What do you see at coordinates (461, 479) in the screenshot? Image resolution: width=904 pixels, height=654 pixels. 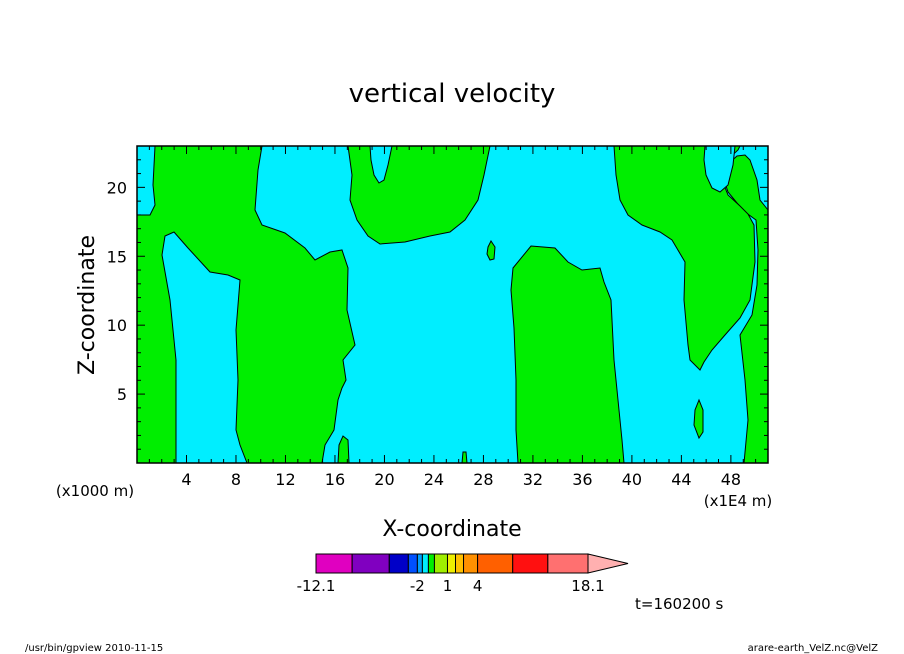 I see `x-axis-tick-labels: 4 8 12 16 20 24 28 32 36 40 44 48` at bounding box center [461, 479].